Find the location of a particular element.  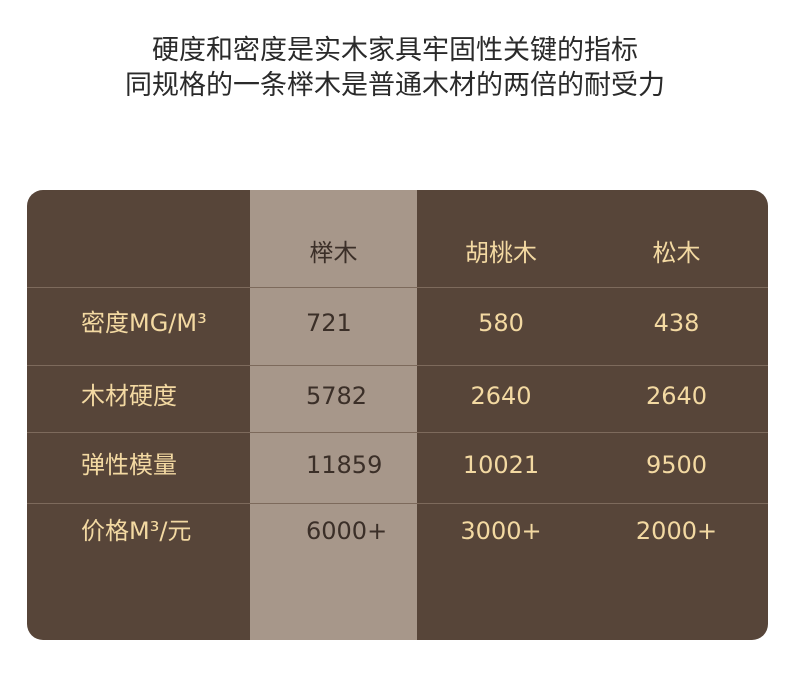

title-line: 同规格的一条榉木是普通木材的两倍的耐受力 is located at coordinates (395, 85).